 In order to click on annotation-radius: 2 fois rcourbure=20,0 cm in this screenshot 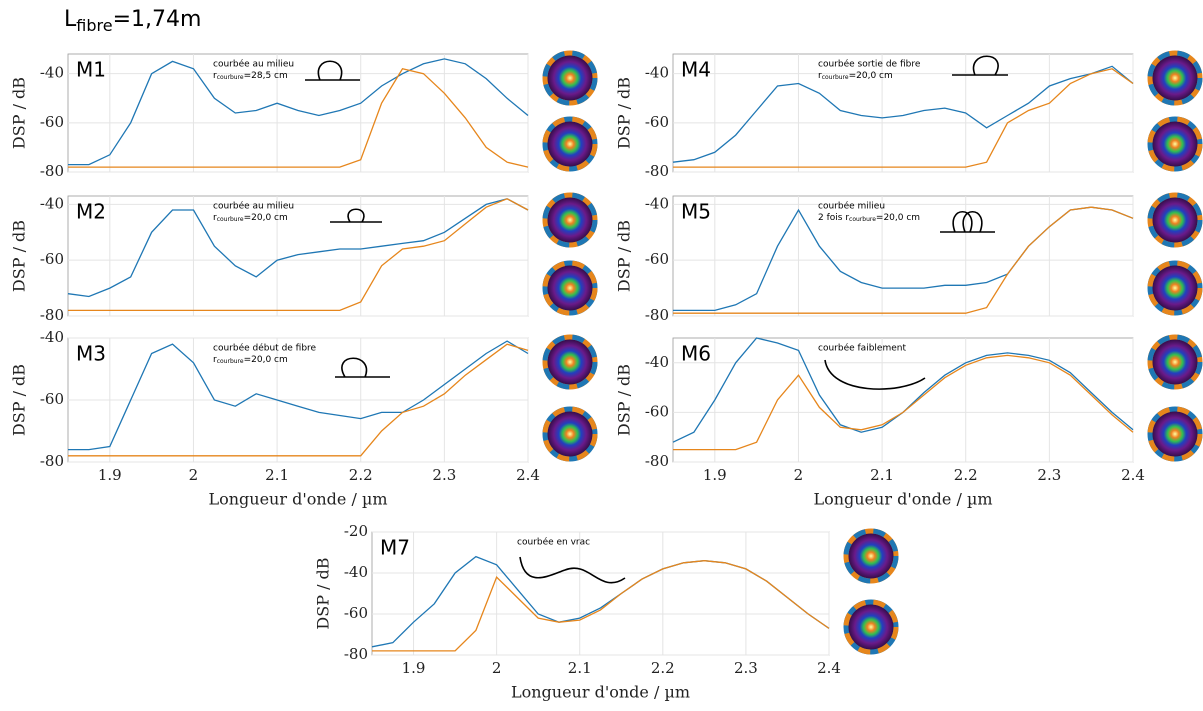, I will do `click(869, 218)`.